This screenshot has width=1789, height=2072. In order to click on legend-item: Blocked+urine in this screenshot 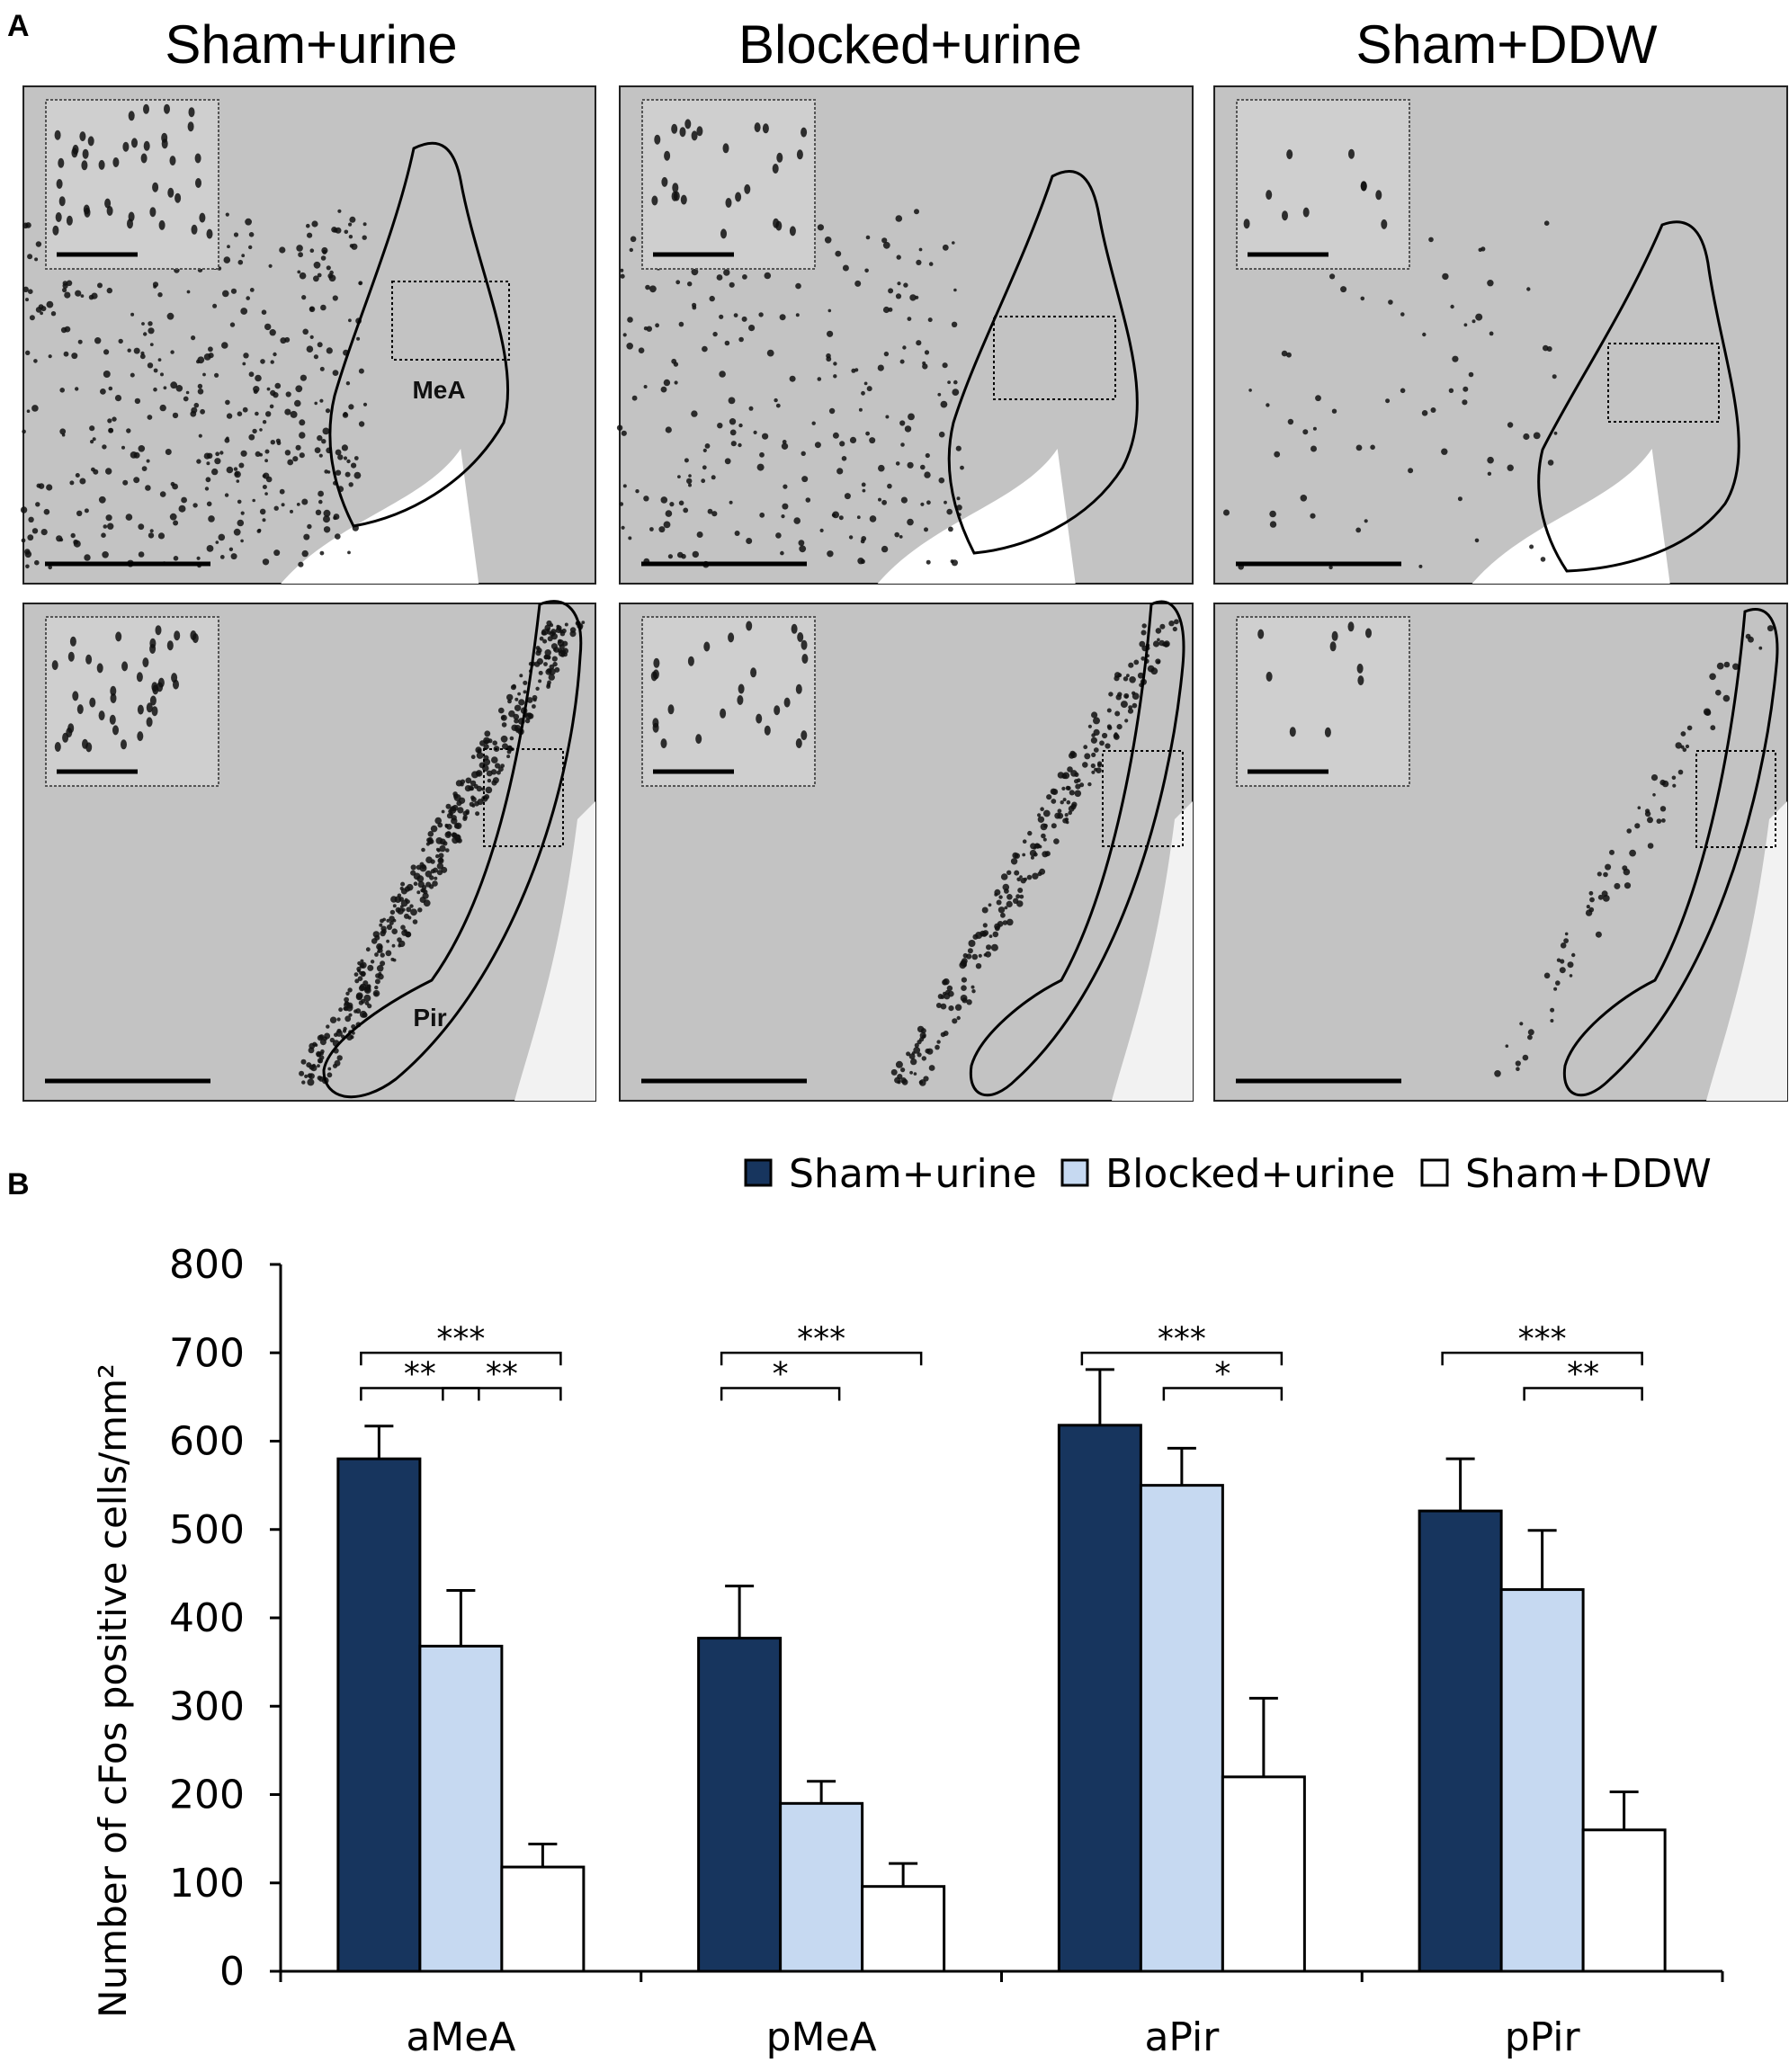, I will do `click(1227, 1174)`.